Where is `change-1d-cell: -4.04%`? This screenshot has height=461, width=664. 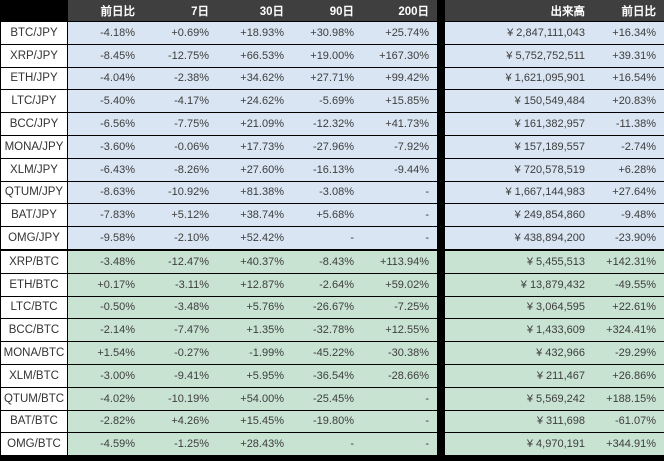 change-1d-cell: -4.04% is located at coordinates (117, 78).